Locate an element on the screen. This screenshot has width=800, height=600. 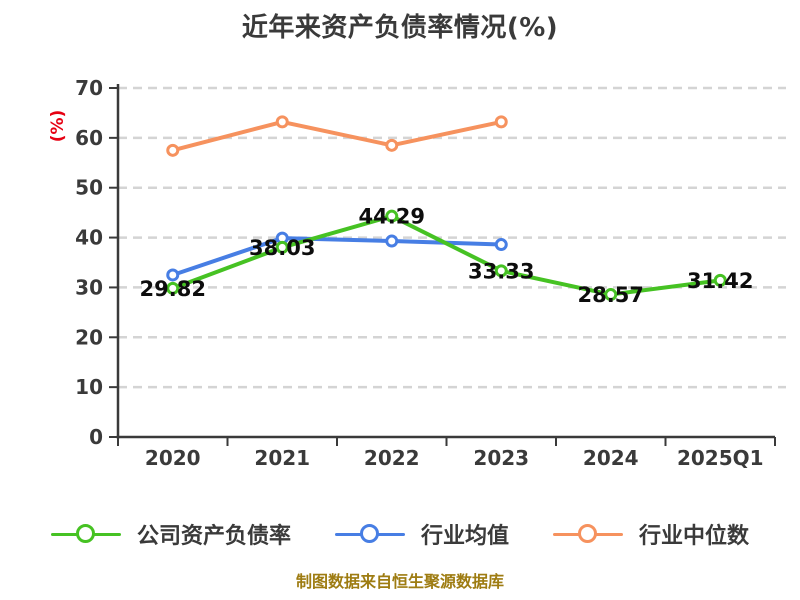
svg-text: 20 is located at coordinates (89, 337).